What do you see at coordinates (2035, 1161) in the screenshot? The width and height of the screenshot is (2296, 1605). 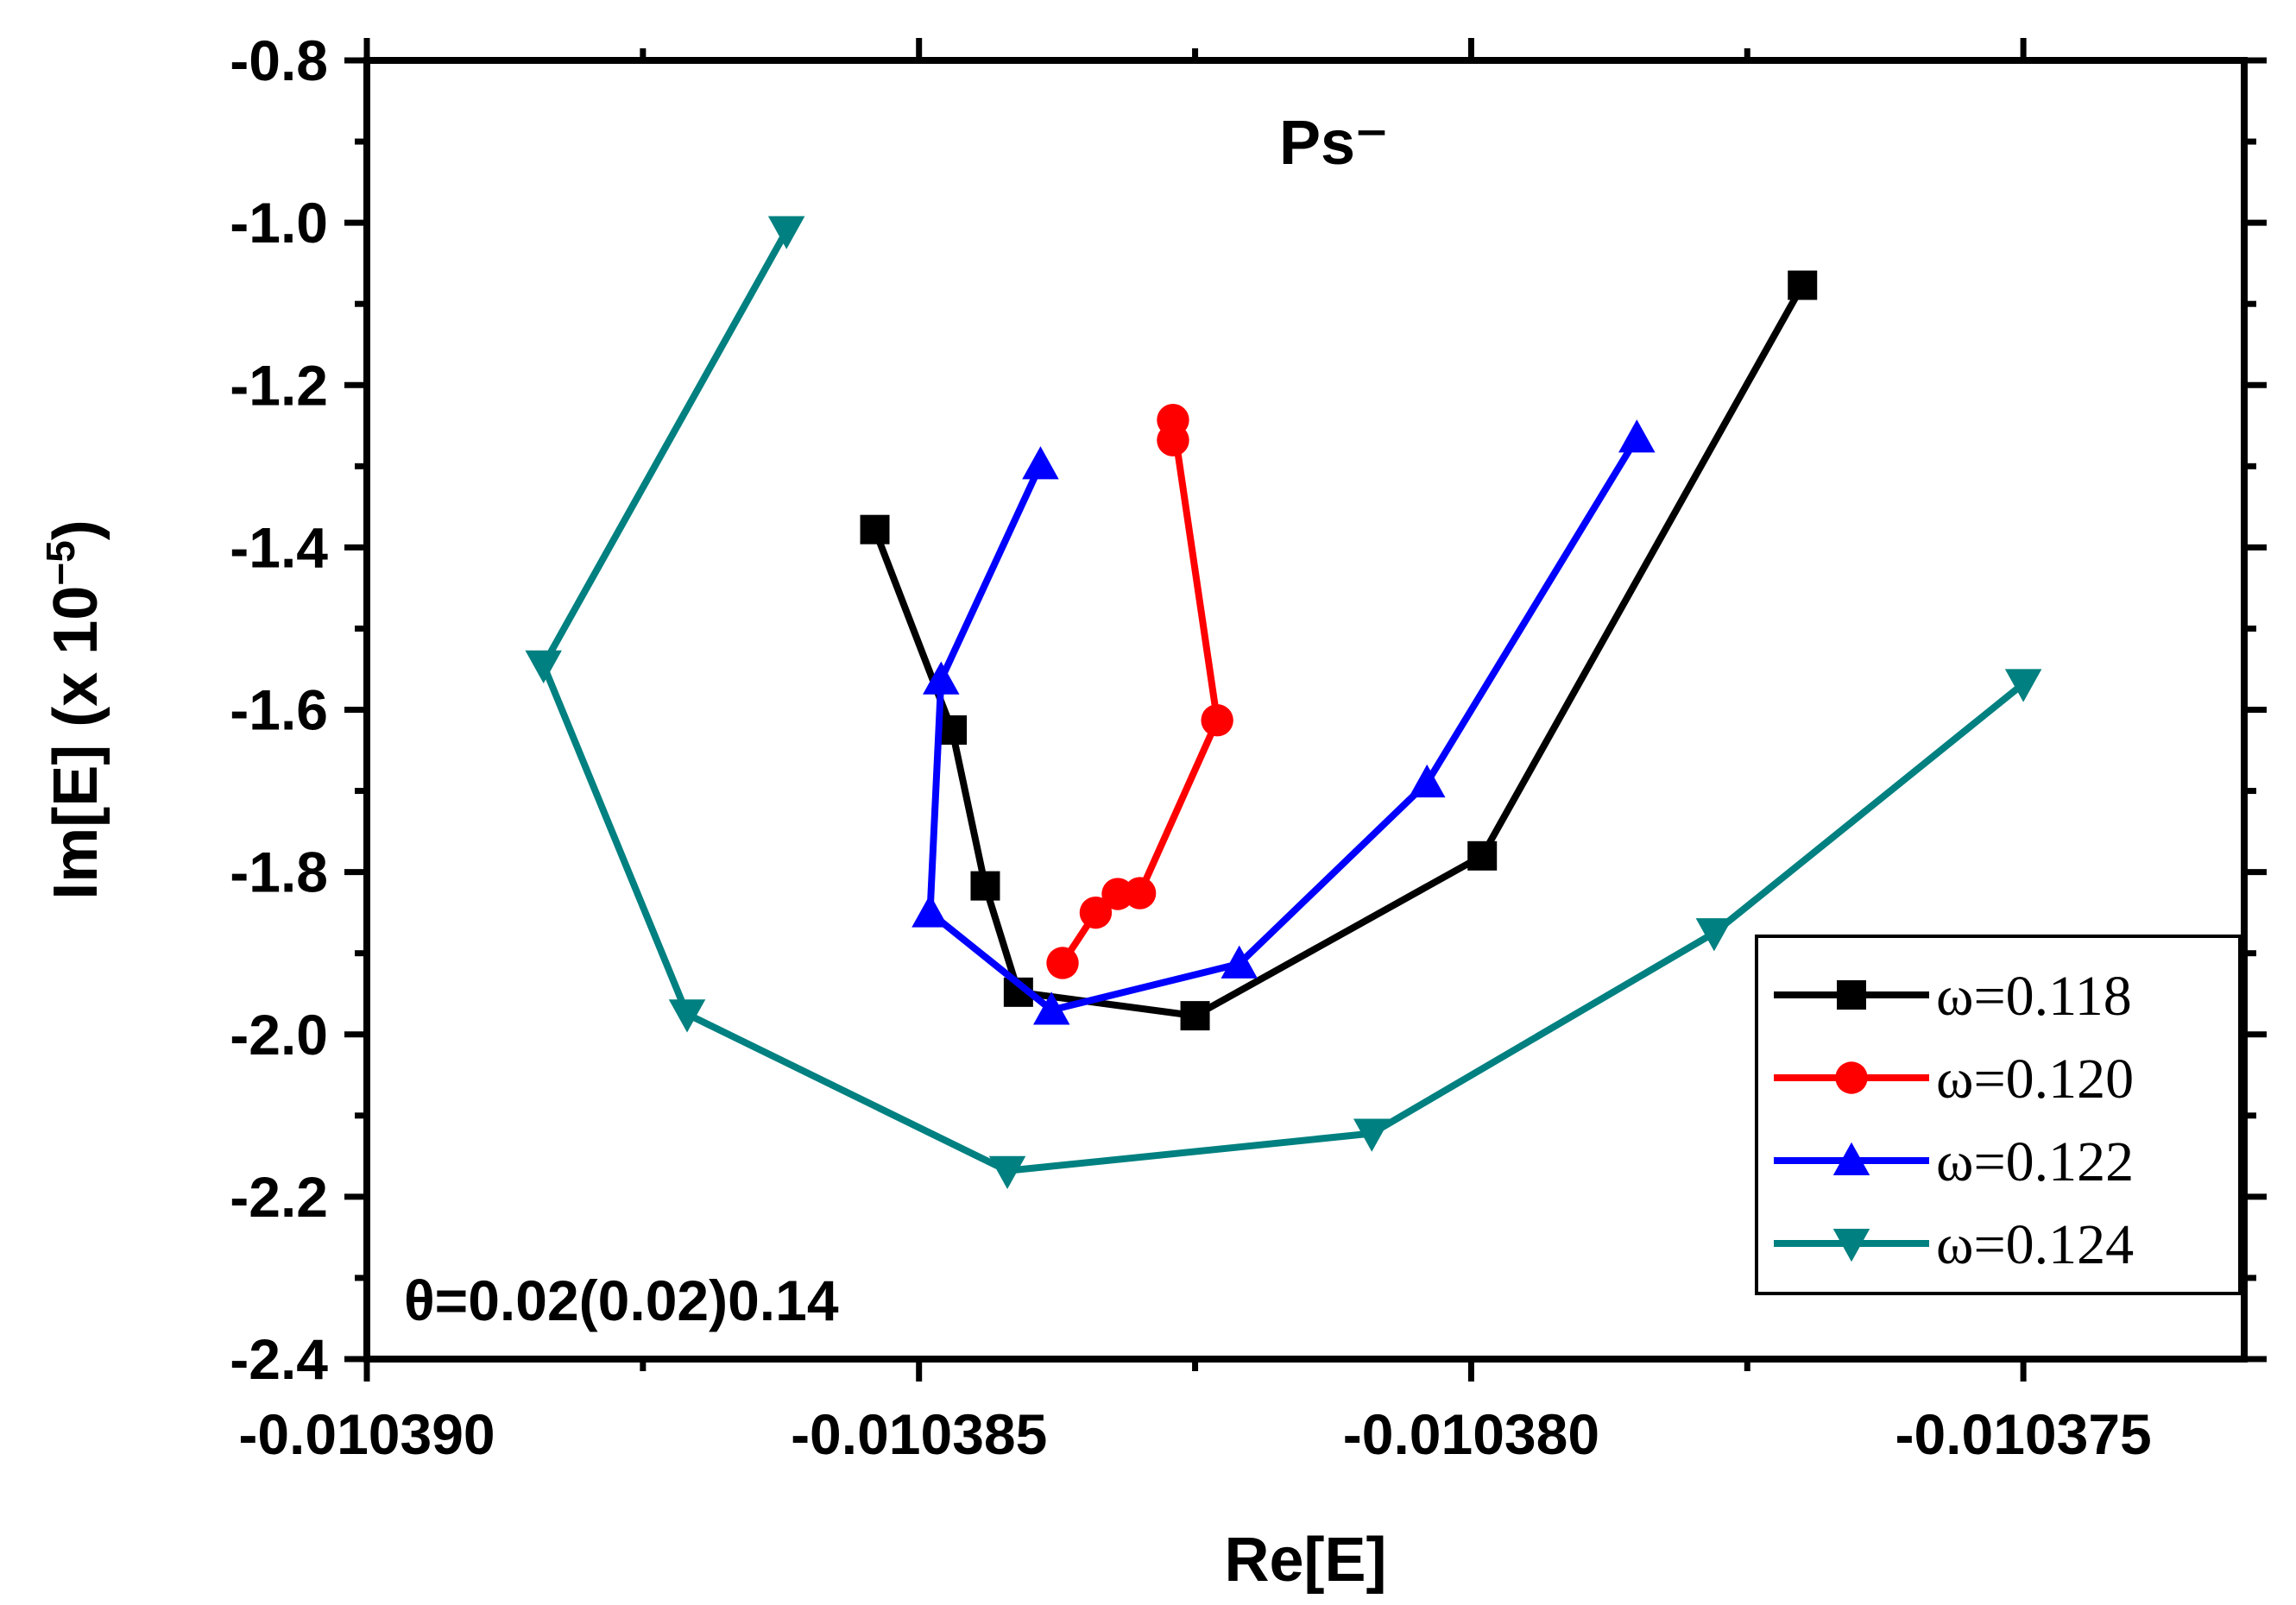 I see `legend-label: ω=0.122` at bounding box center [2035, 1161].